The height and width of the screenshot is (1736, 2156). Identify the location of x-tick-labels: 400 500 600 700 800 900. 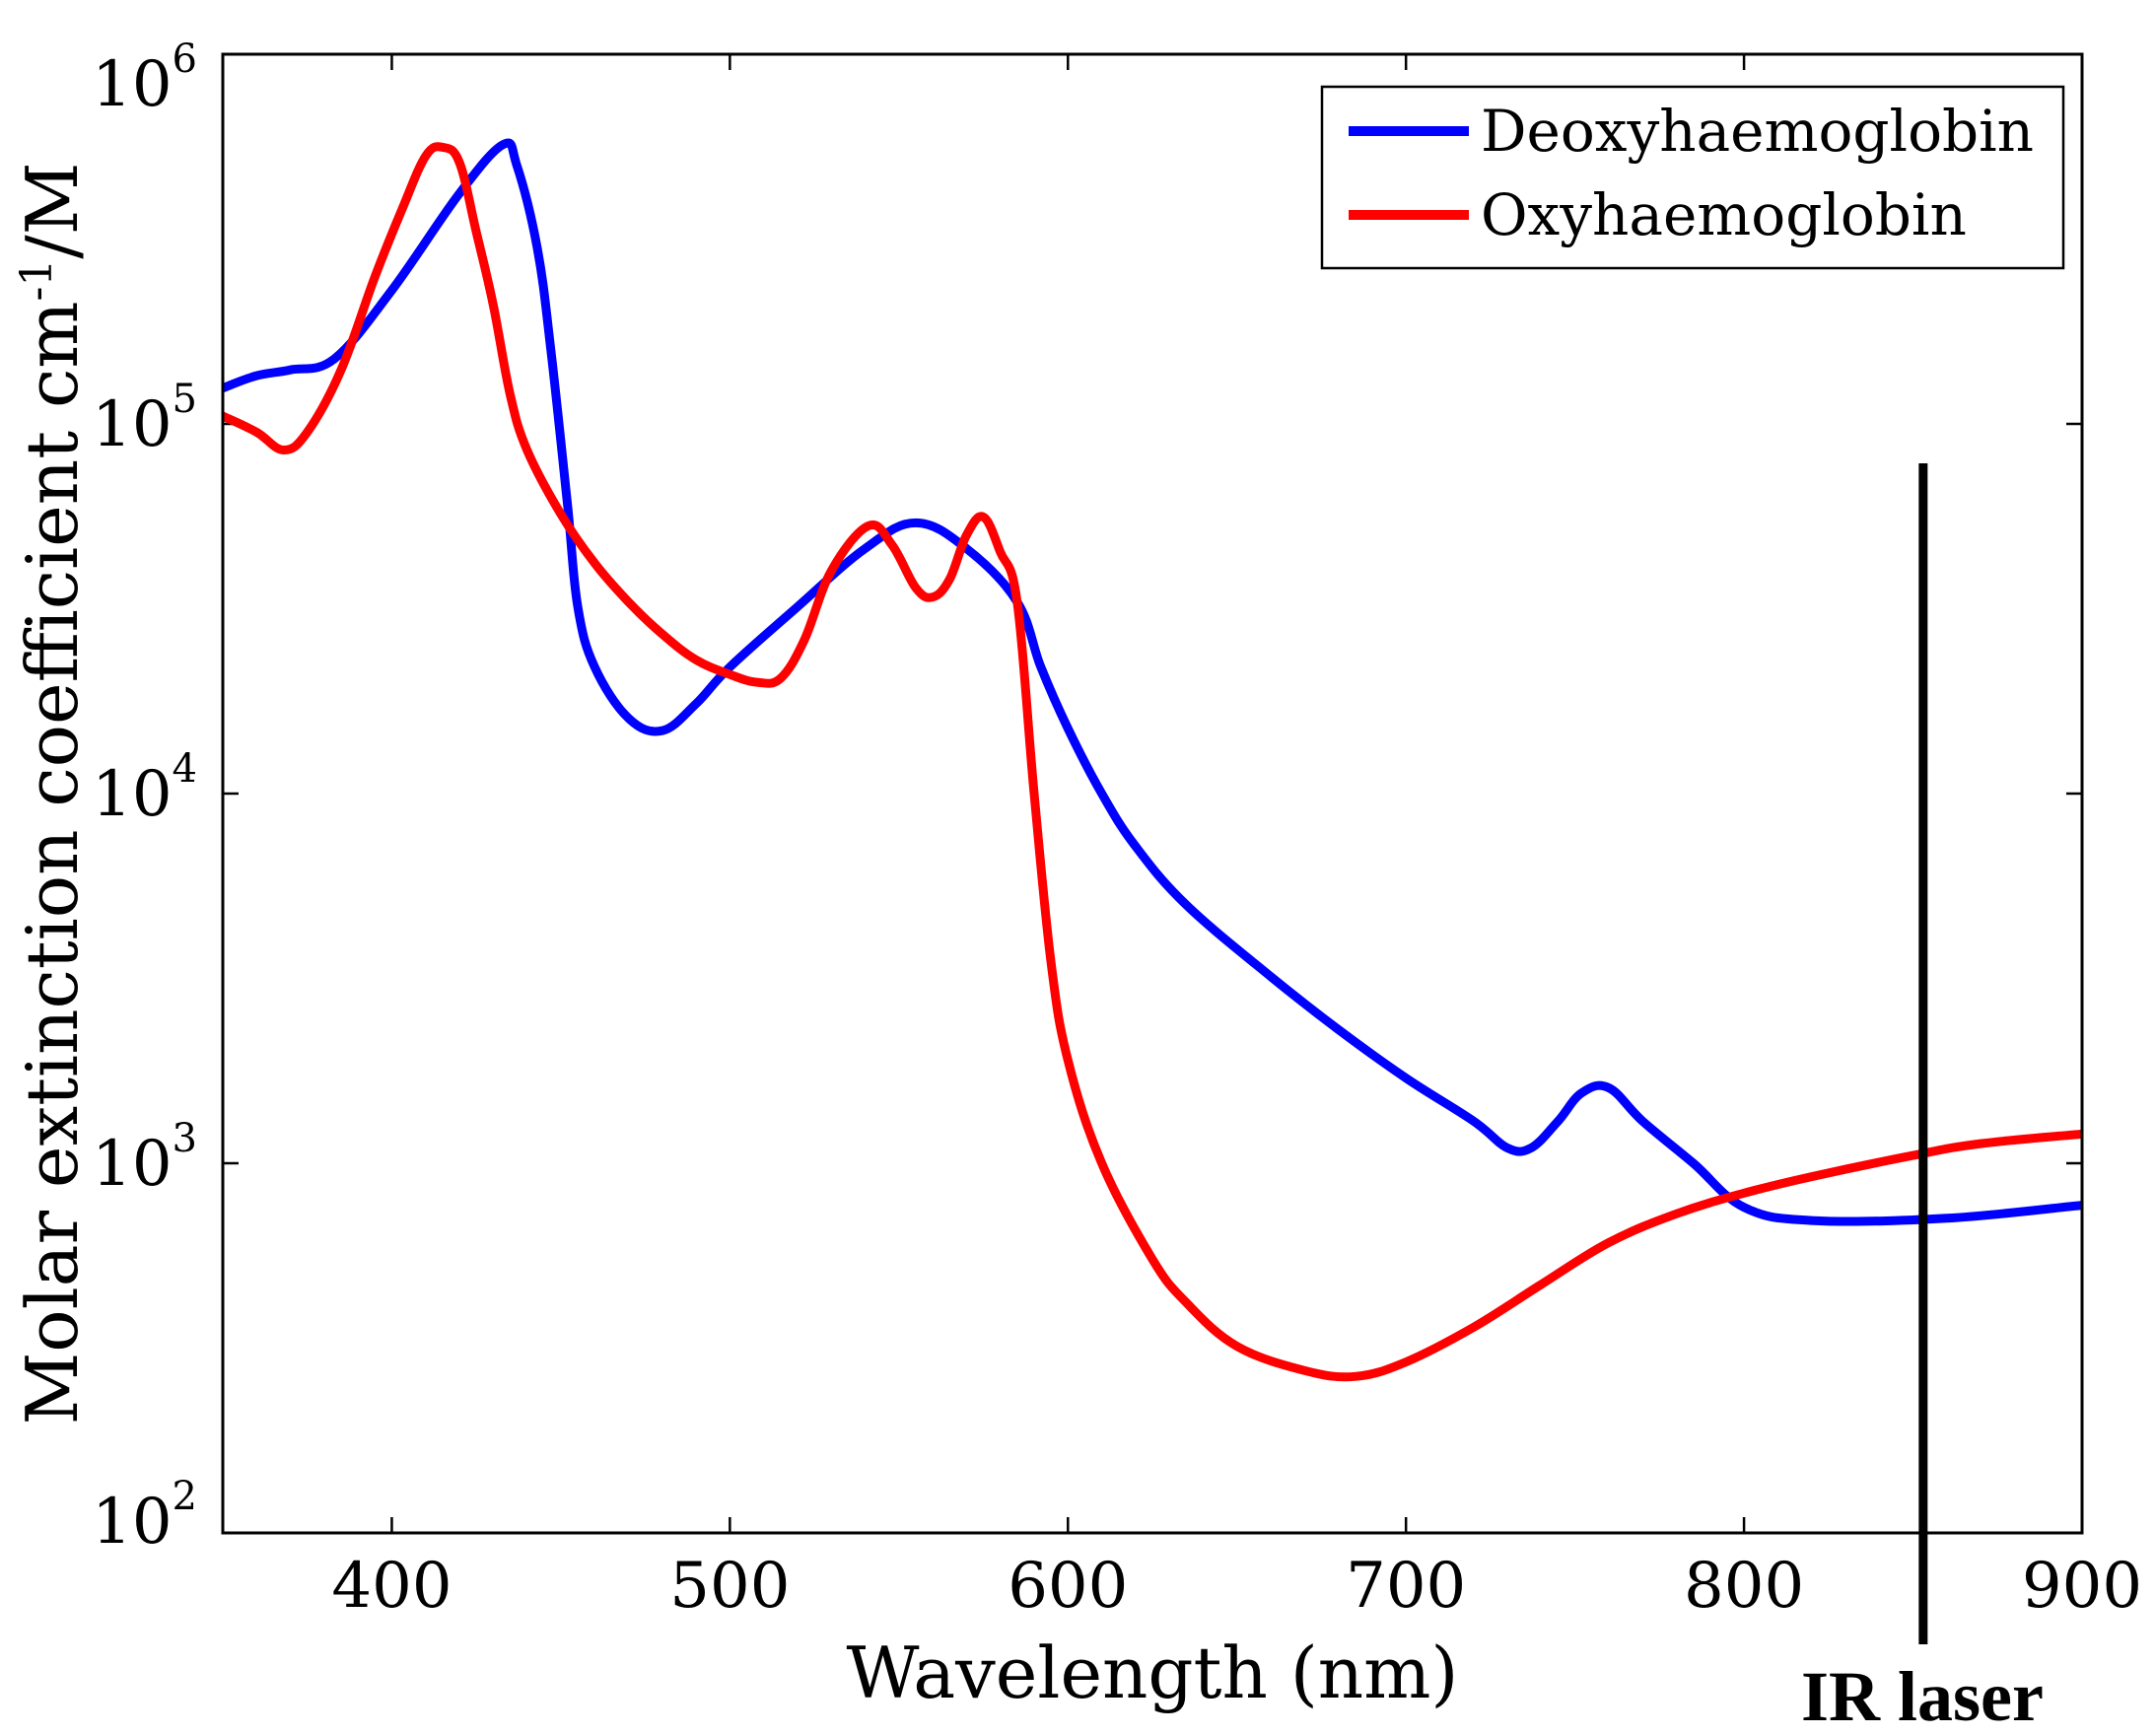
(1236, 1586).